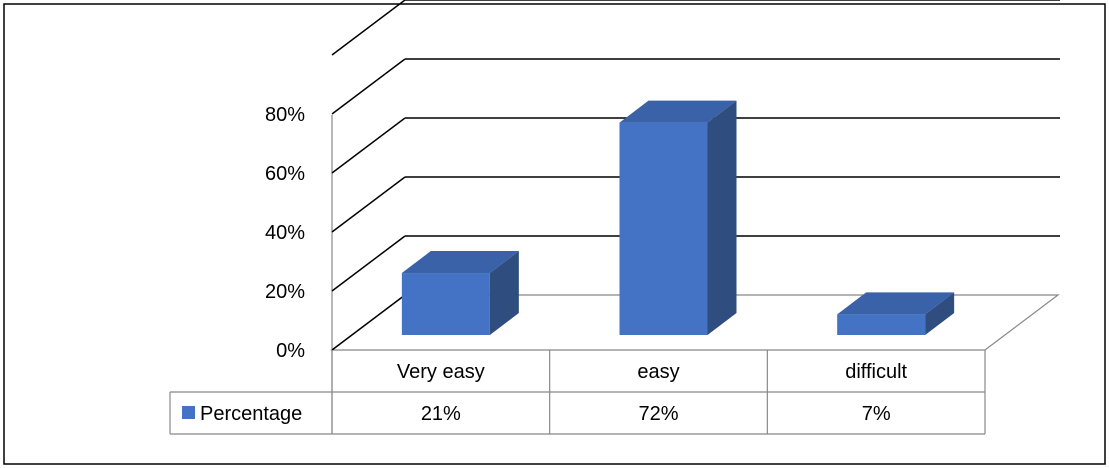 This screenshot has width=1109, height=468. I want to click on data-label: 72%, so click(658, 414).